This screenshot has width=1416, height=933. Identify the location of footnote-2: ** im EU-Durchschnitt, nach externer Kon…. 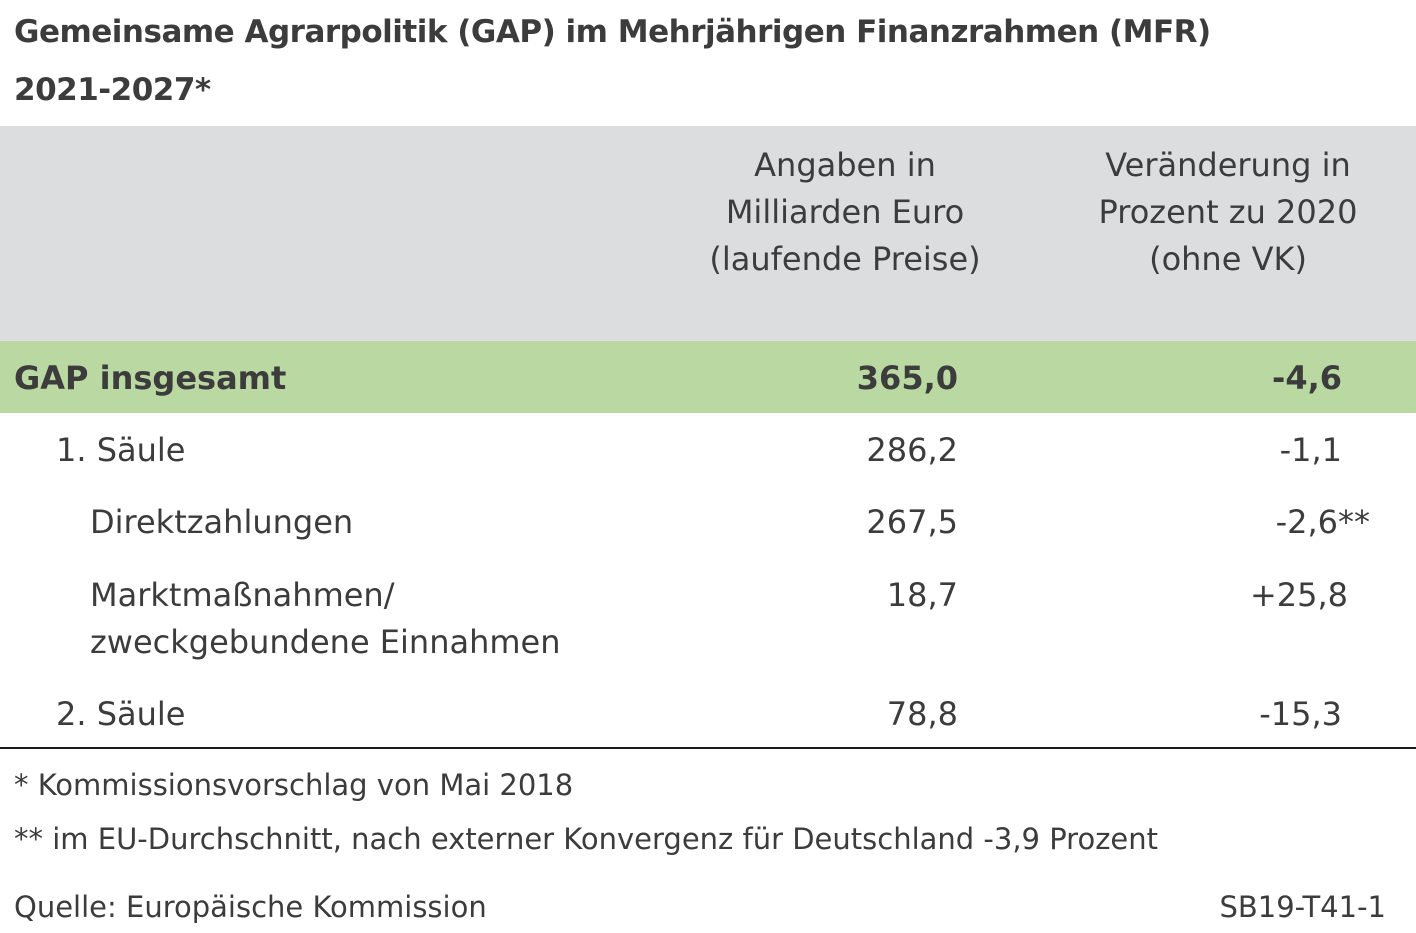
(586, 839).